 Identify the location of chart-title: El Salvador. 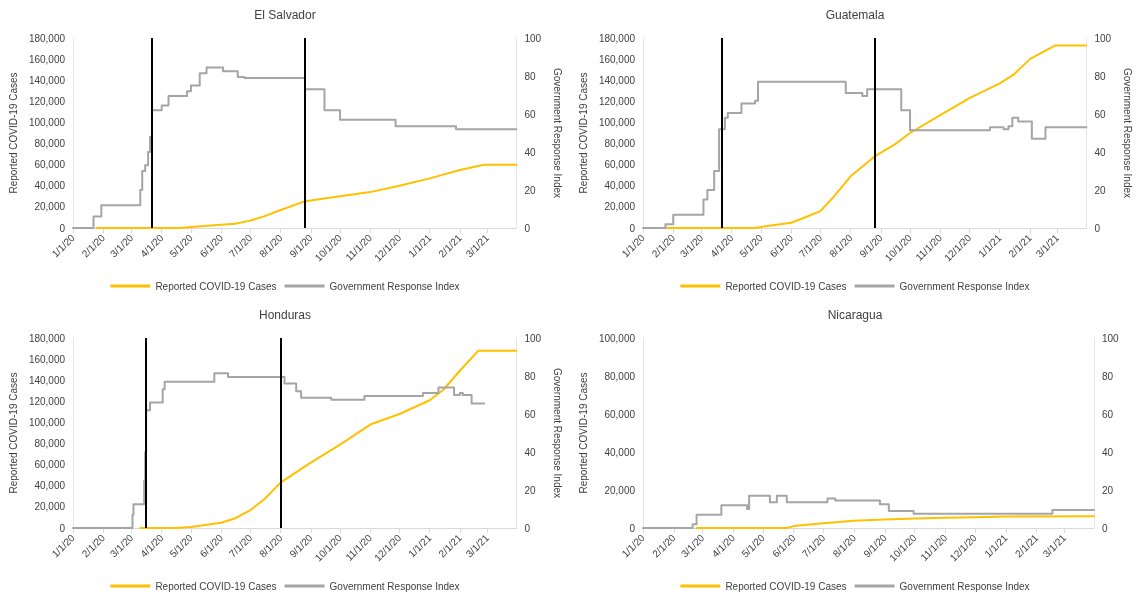
(285, 15).